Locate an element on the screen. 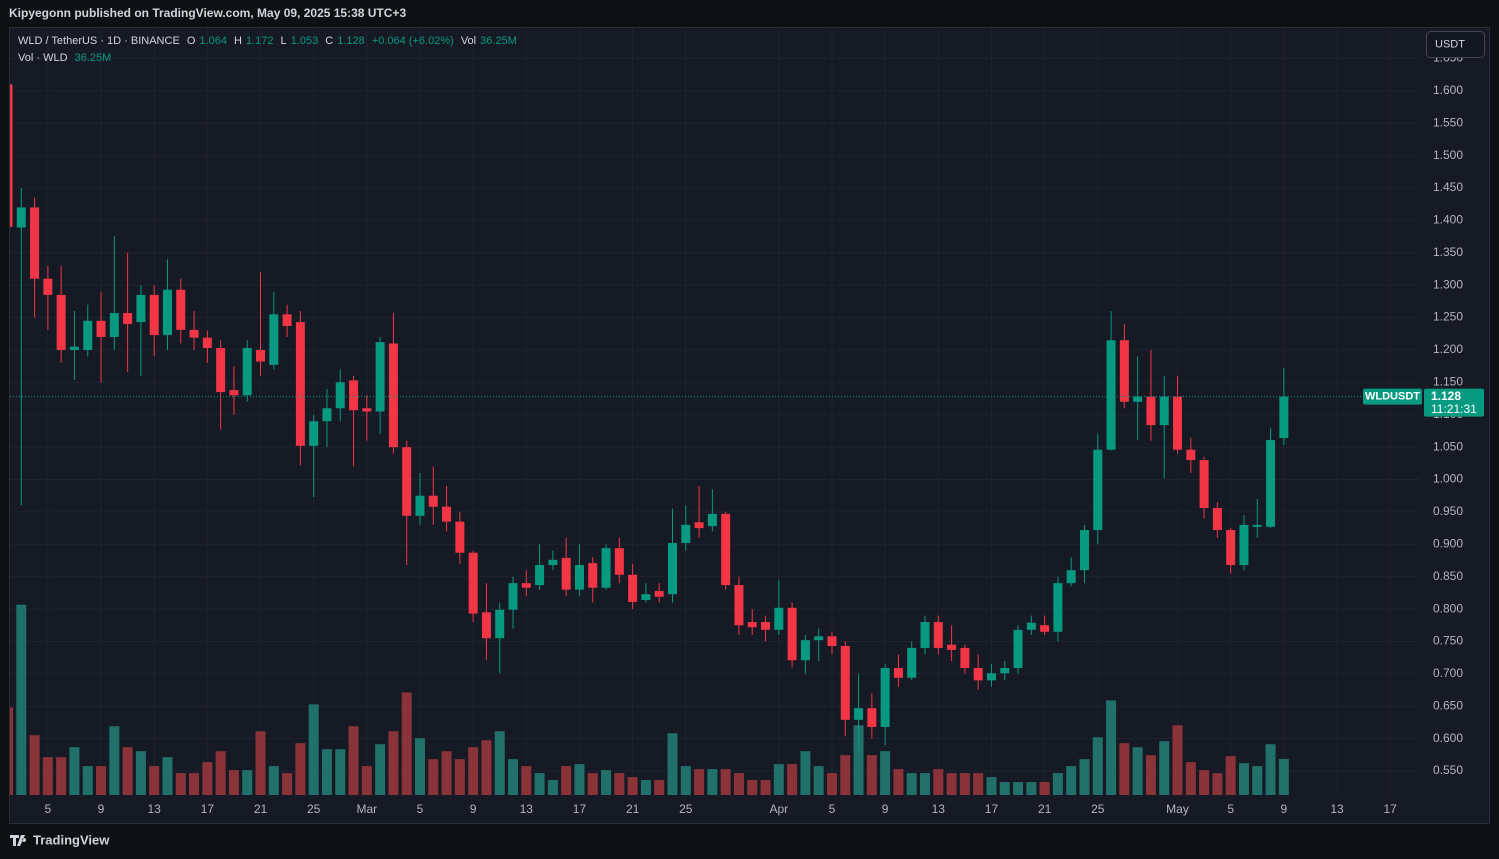 The width and height of the screenshot is (1499, 859). y-tick-label: 1.350 is located at coordinates (1448, 252).